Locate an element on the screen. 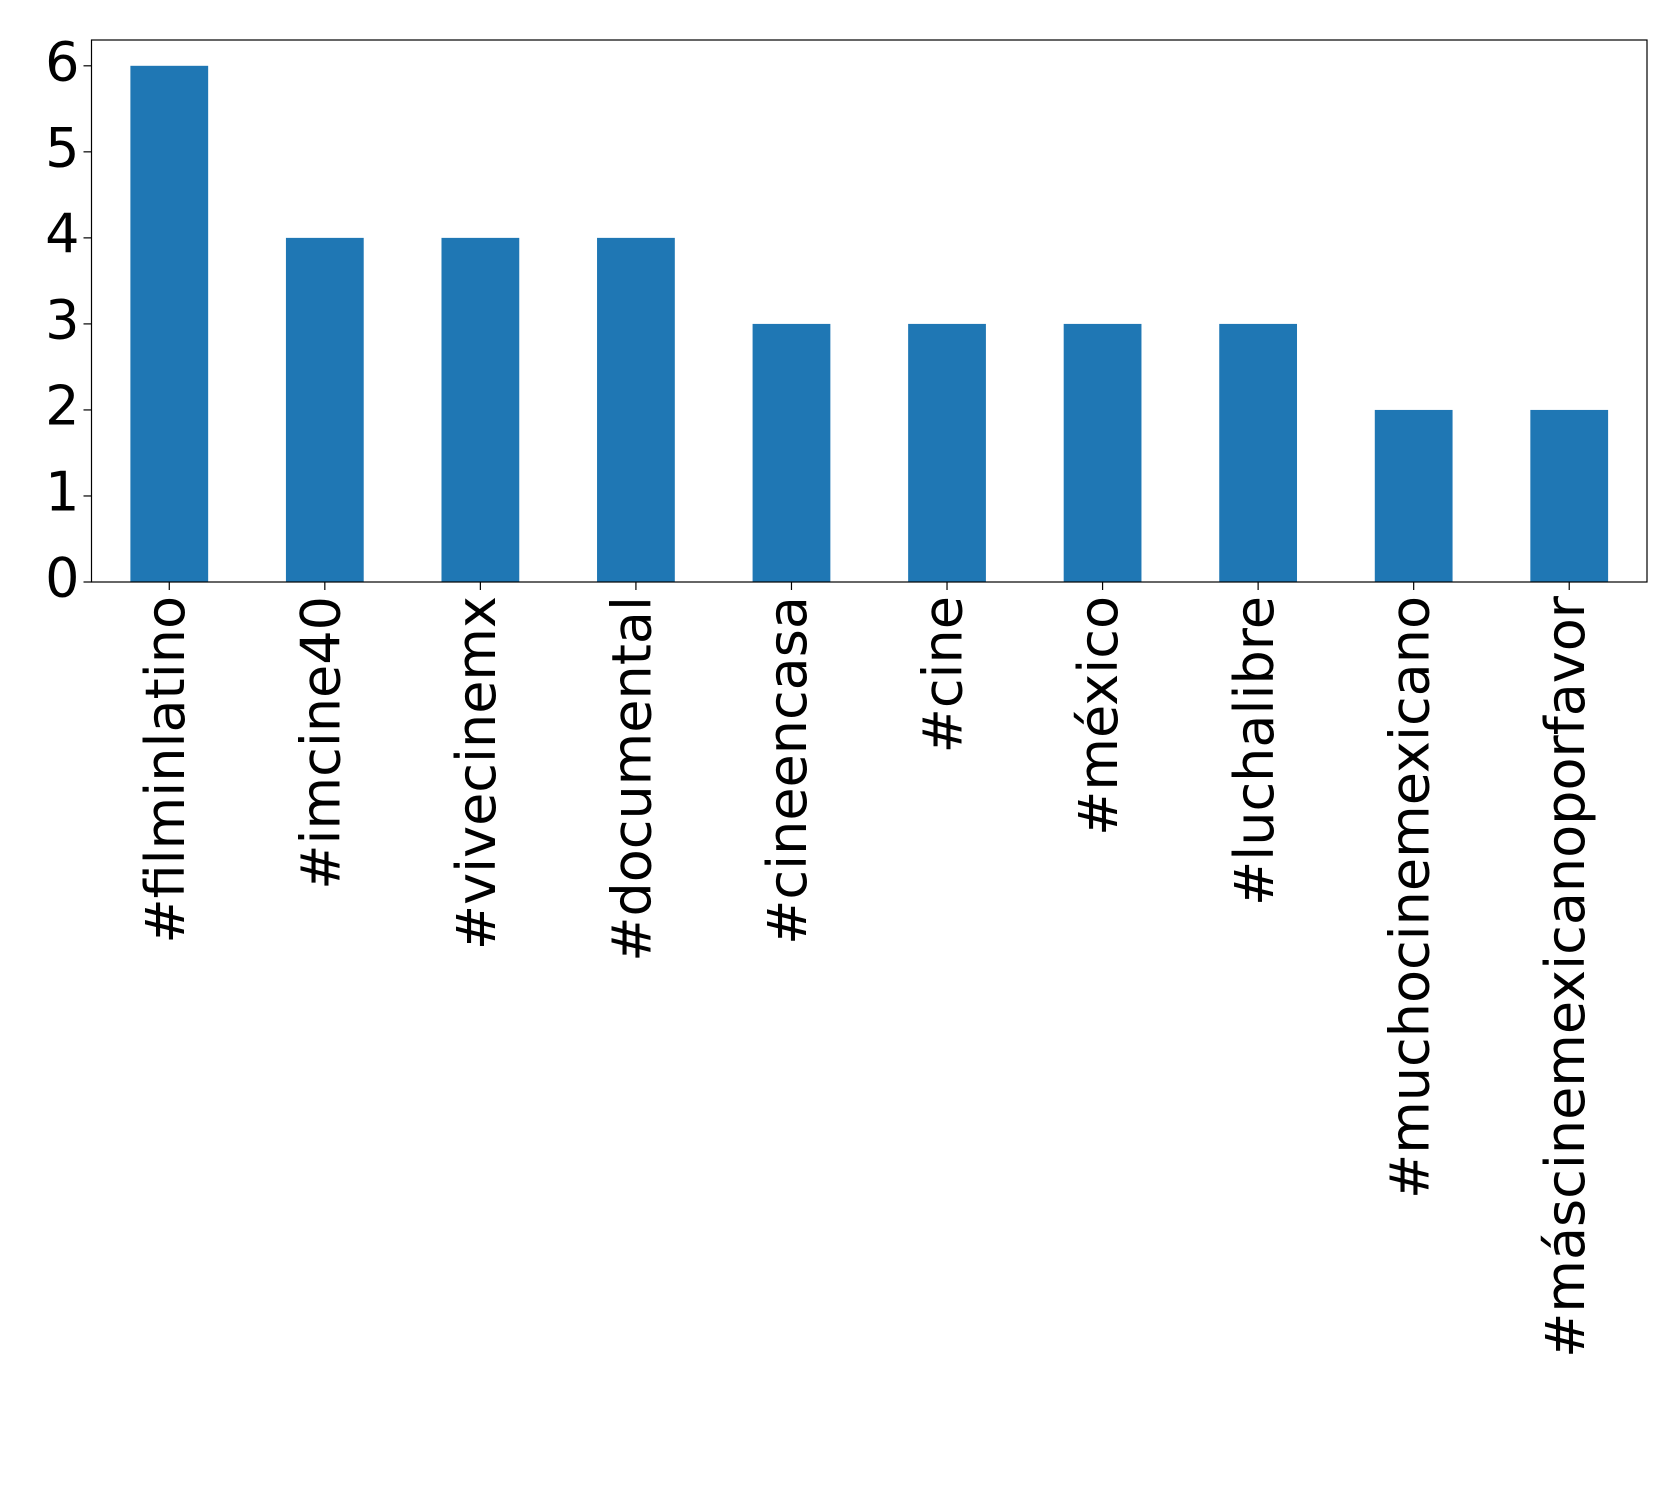 This screenshot has height=1510, width=1679. x-tick-label: #cine is located at coordinates (943, 674).